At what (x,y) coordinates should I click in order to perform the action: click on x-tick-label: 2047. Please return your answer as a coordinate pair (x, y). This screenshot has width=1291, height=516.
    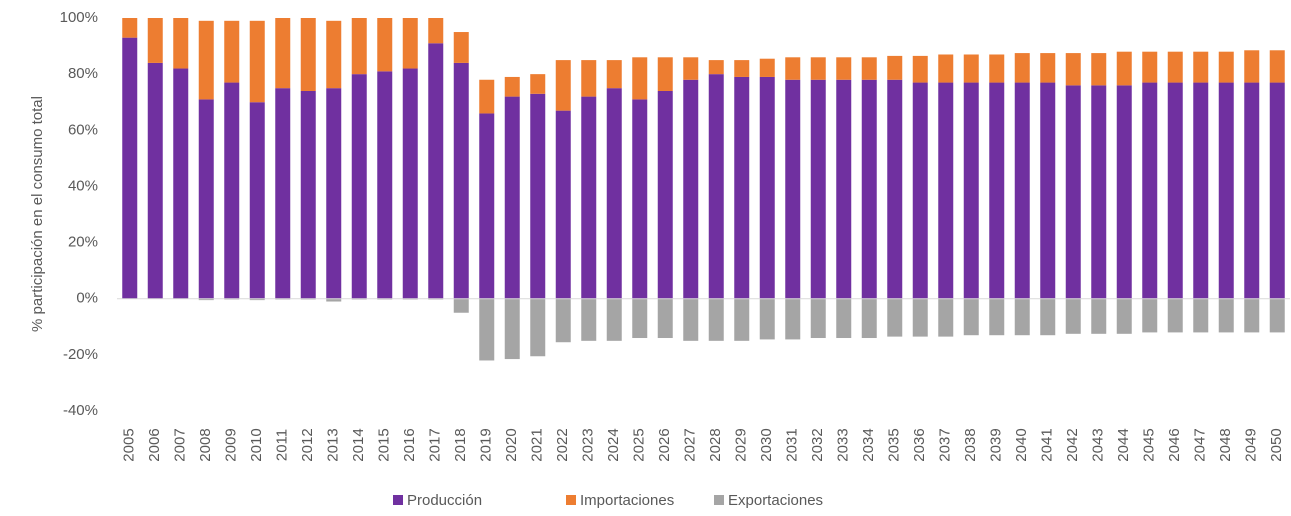
    Looking at the image, I should click on (1200, 444).